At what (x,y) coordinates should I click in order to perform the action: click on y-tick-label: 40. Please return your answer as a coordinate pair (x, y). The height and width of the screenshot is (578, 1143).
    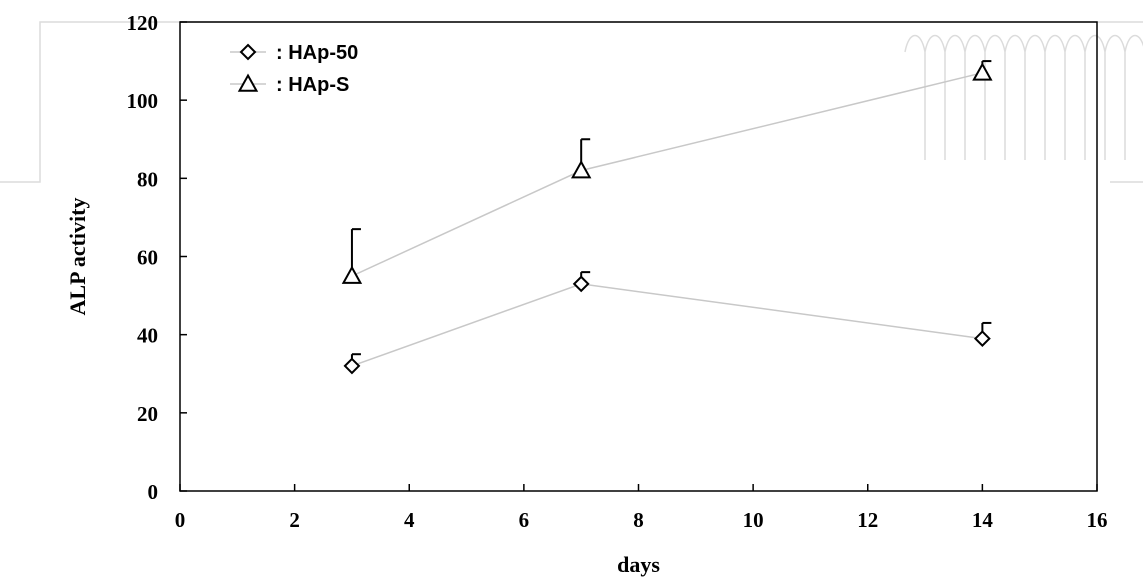
    Looking at the image, I should click on (147, 336).